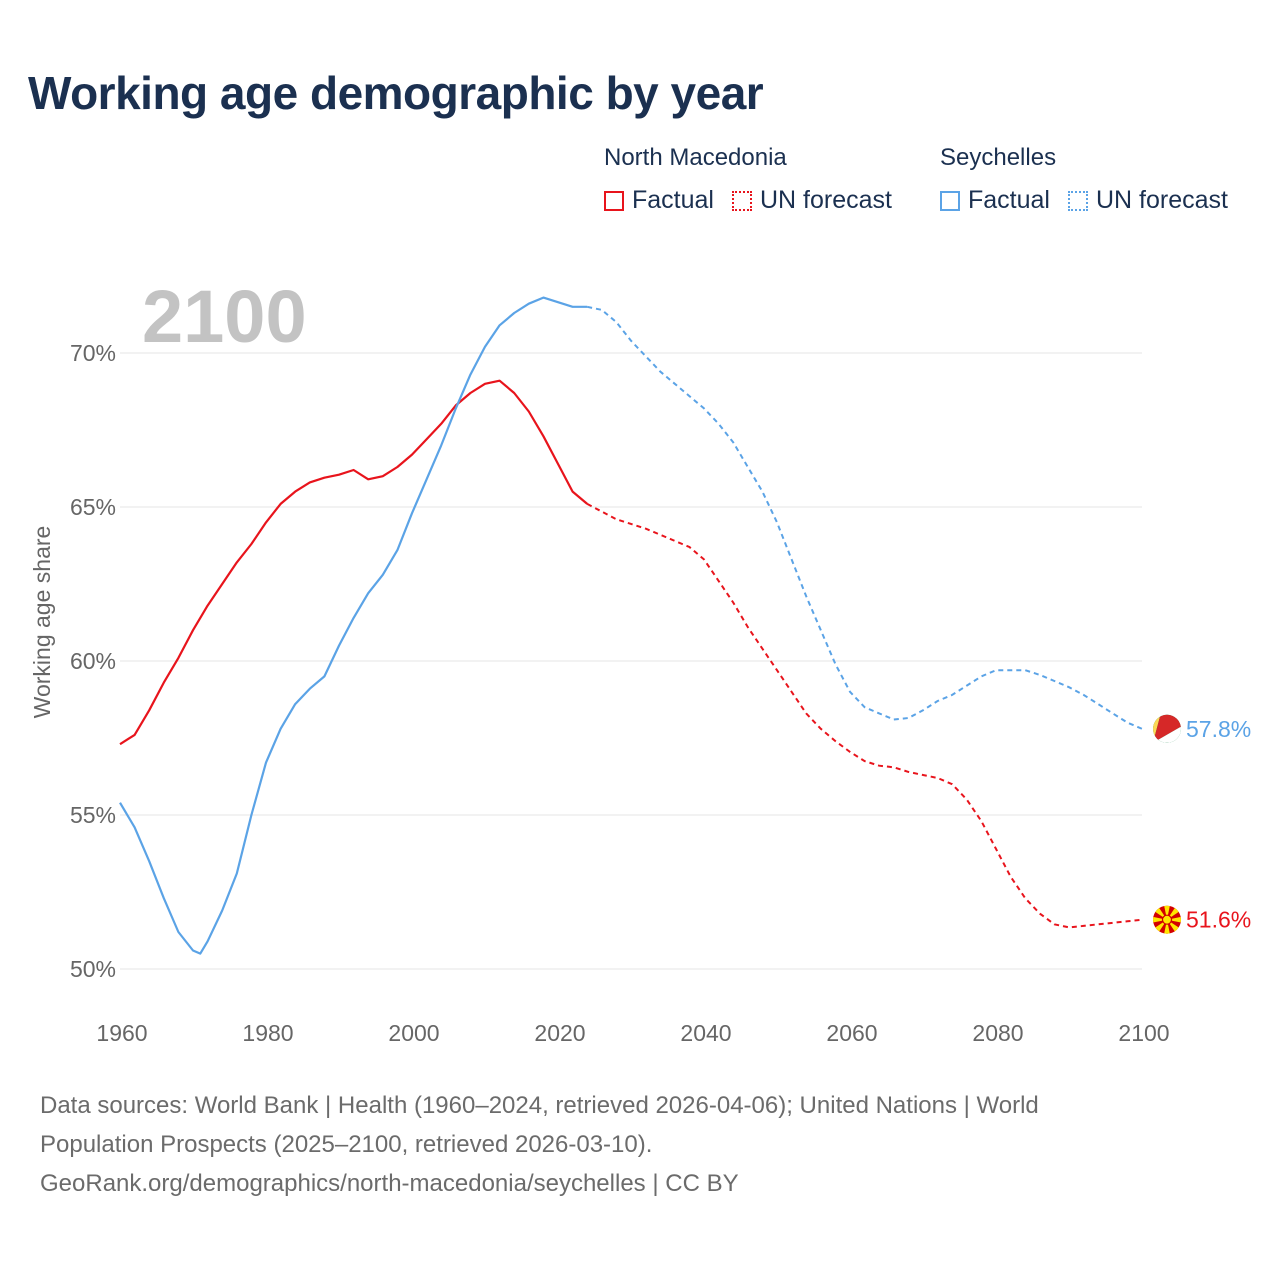  What do you see at coordinates (353, 562) in the screenshot?
I see `north-macedonia-factual-line` at bounding box center [353, 562].